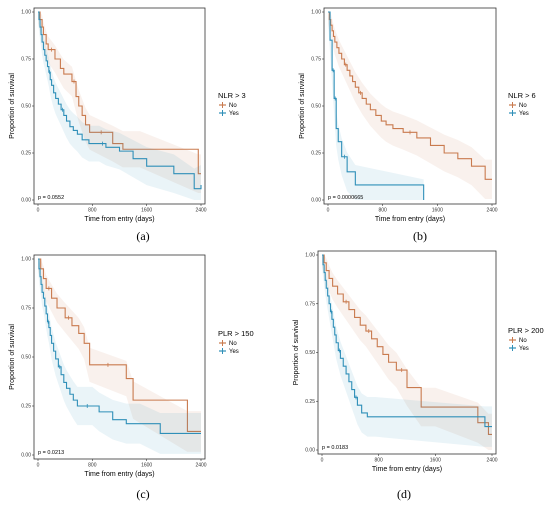 Image resolution: width=550 pixels, height=512 pixels. I want to click on legend-title: PLR > 150, so click(236, 333).